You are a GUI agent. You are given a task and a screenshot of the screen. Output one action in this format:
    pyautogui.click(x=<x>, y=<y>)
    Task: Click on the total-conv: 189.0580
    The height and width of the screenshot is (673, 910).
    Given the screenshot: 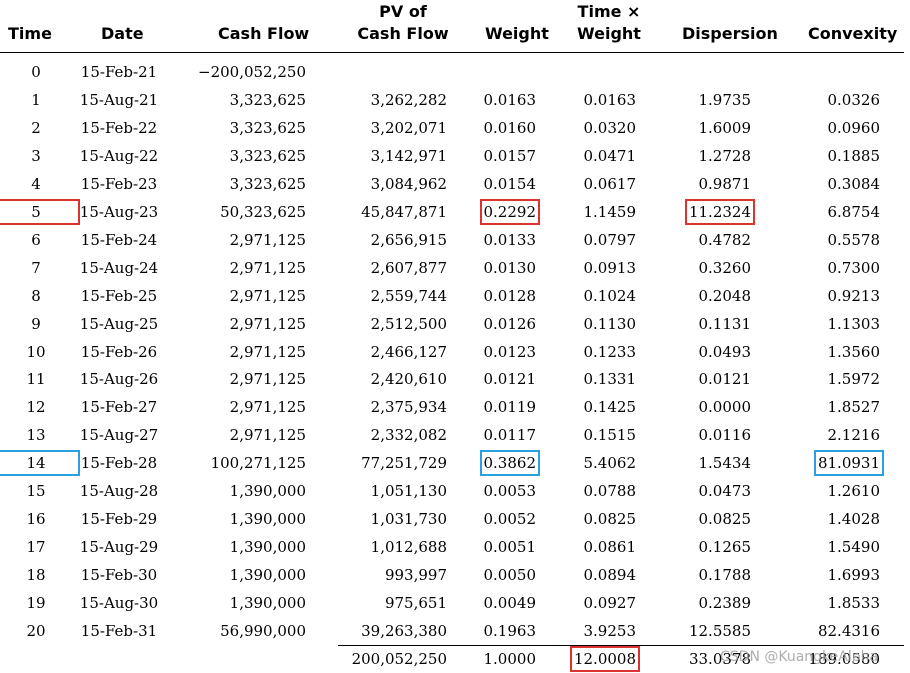 What is the action you would take?
    pyautogui.click(x=844, y=659)
    